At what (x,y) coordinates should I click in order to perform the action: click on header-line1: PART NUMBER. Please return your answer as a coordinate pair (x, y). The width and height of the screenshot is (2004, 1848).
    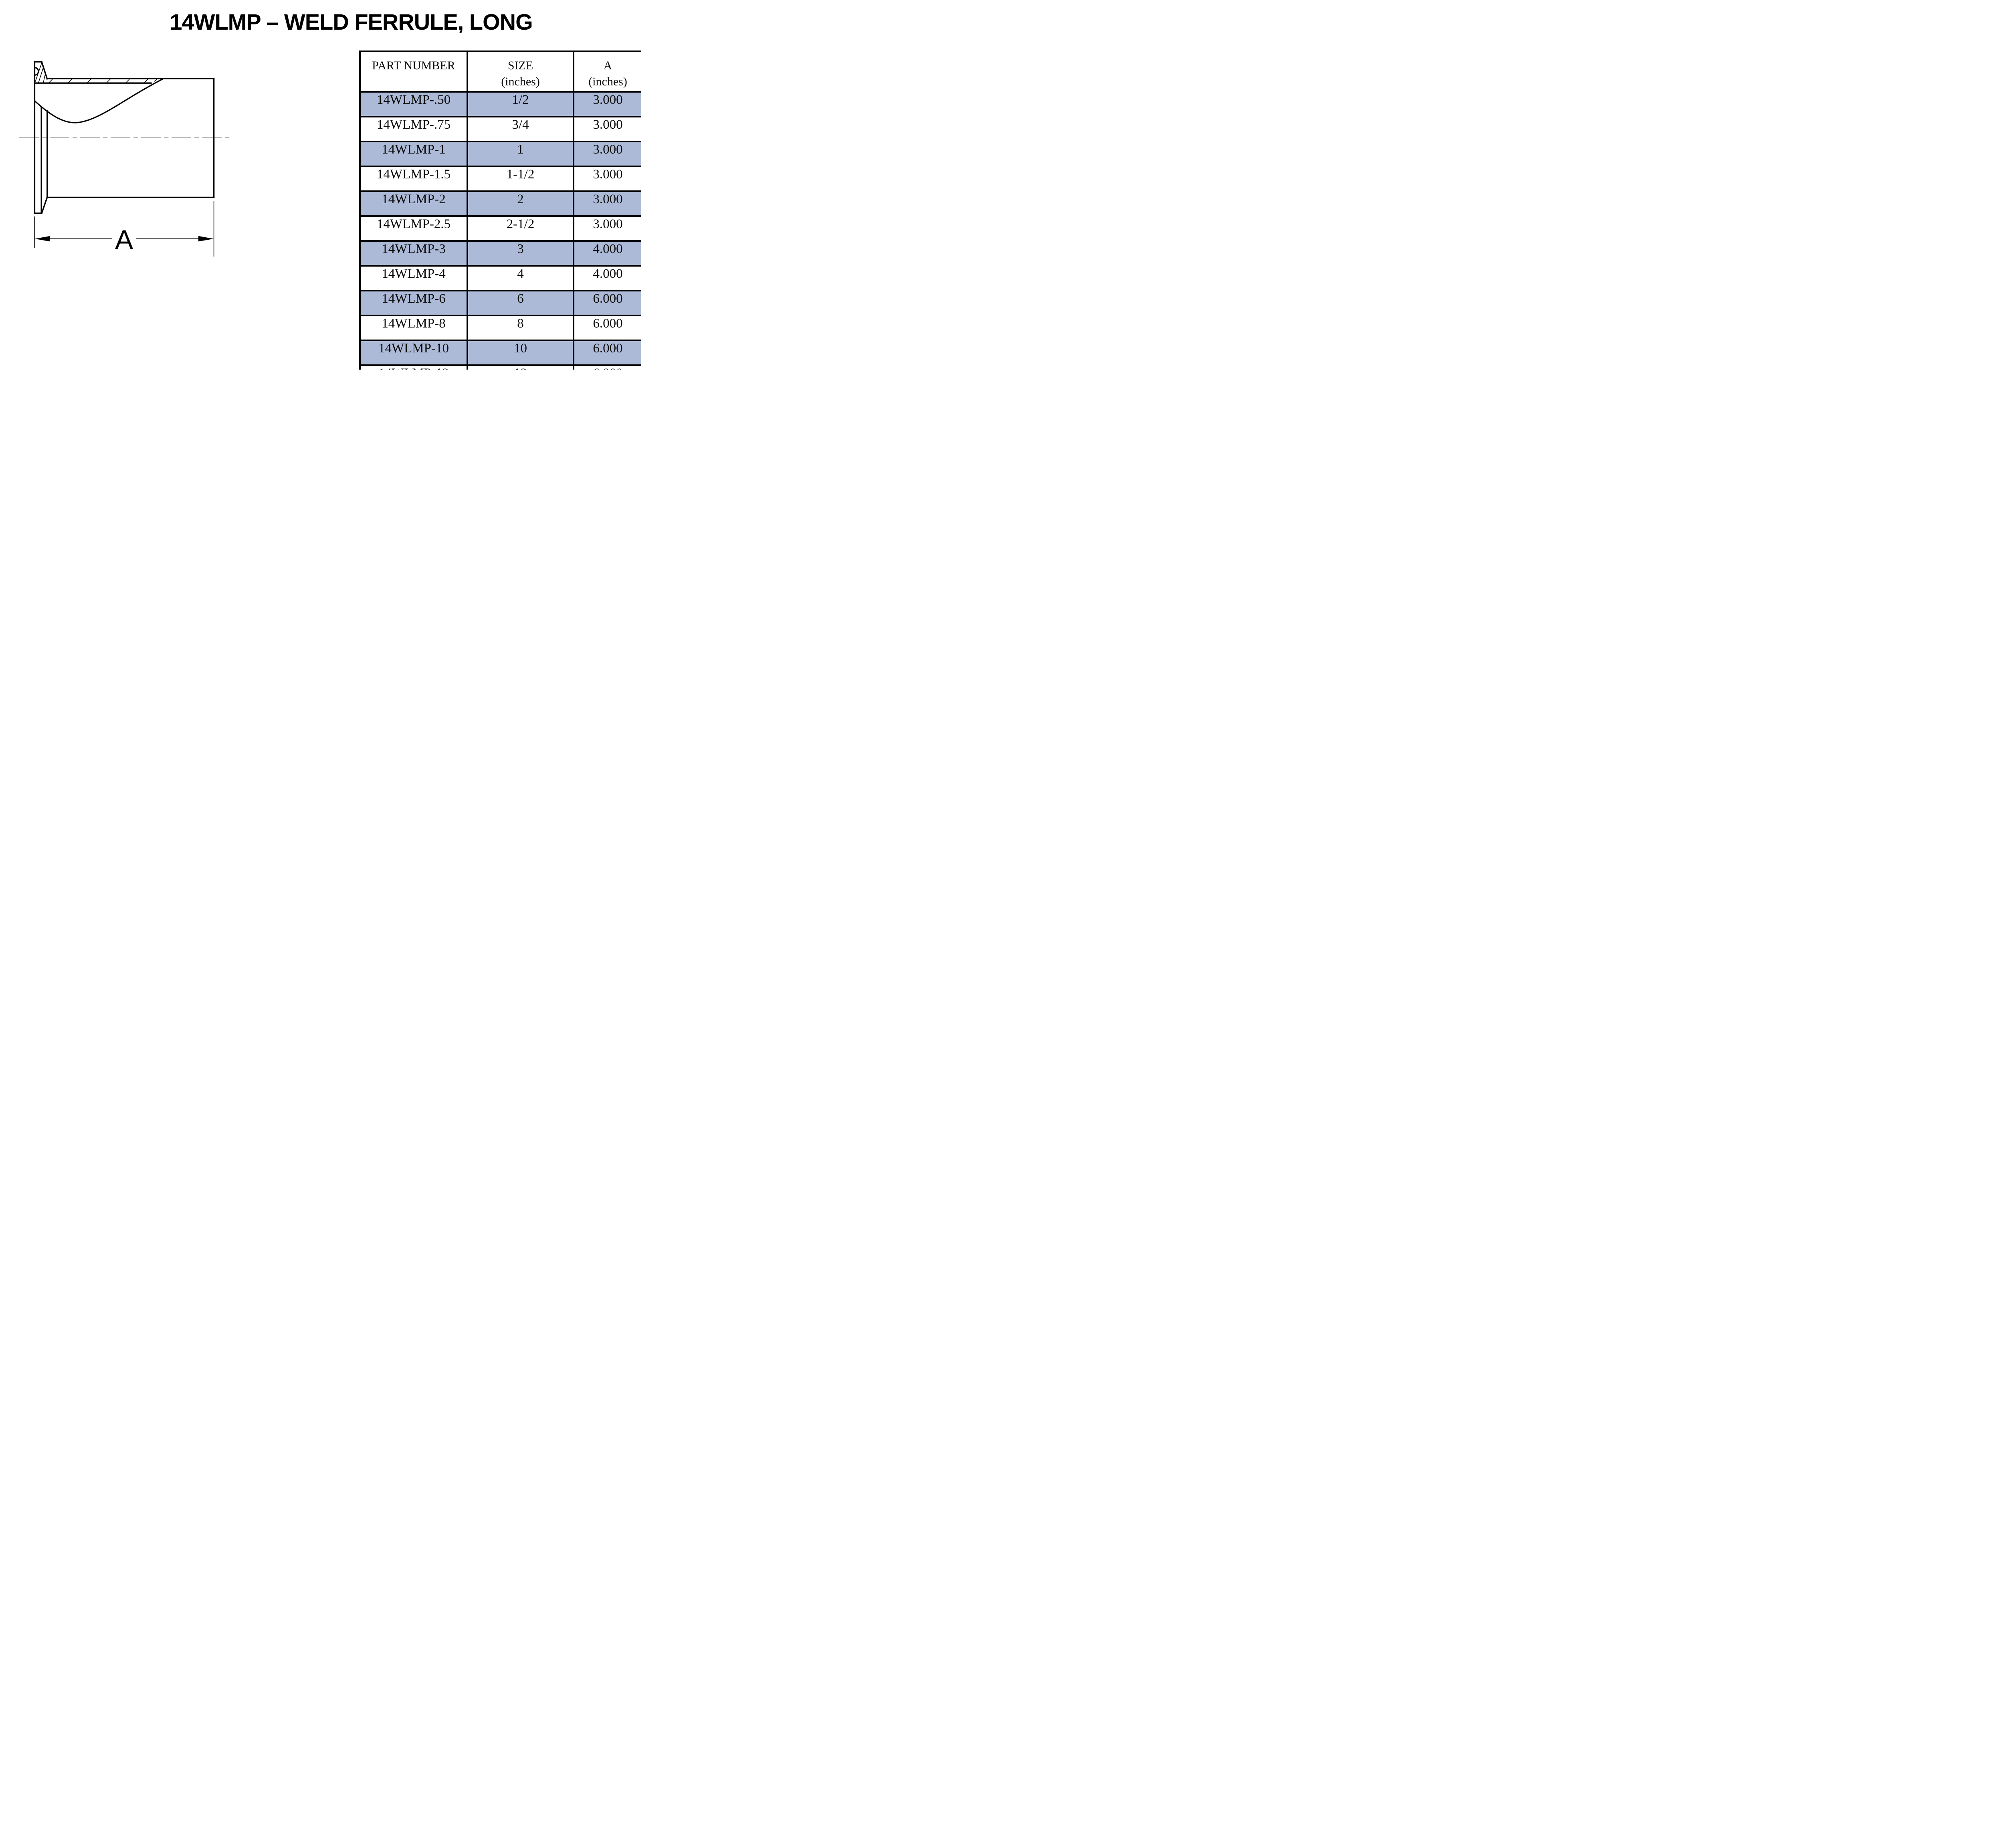
    Looking at the image, I should click on (413, 65).